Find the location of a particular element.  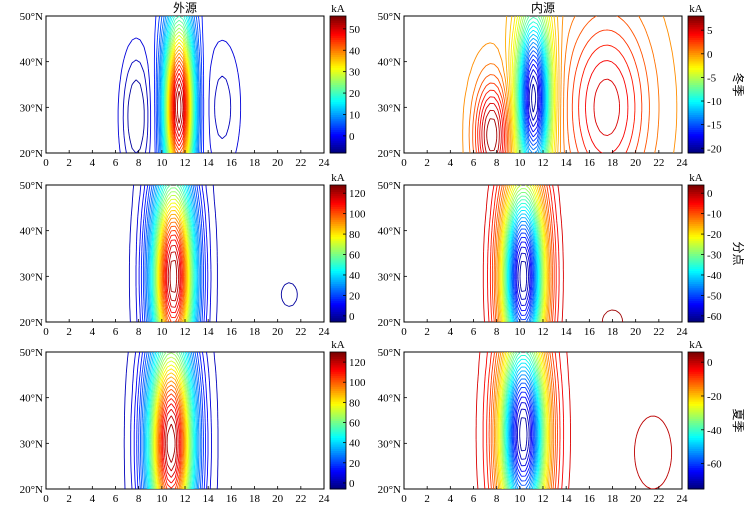

colorbar-tick-label: 30 is located at coordinates (355, 73).